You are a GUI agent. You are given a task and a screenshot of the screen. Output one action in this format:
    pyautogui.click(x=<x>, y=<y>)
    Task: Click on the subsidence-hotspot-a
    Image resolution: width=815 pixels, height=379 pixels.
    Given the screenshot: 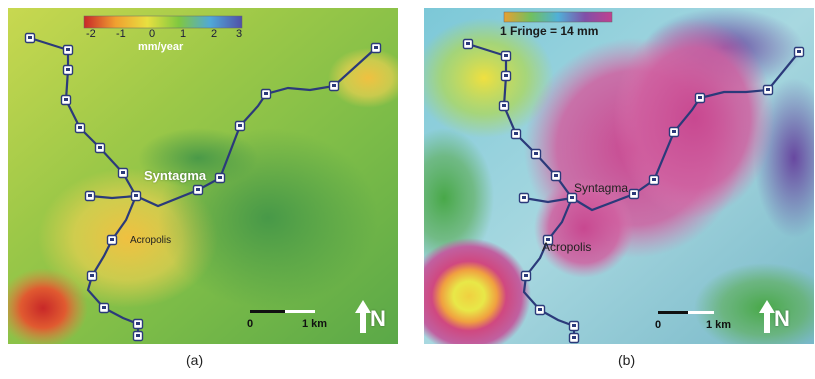 What is the action you would take?
    pyautogui.click(x=48, y=306)
    